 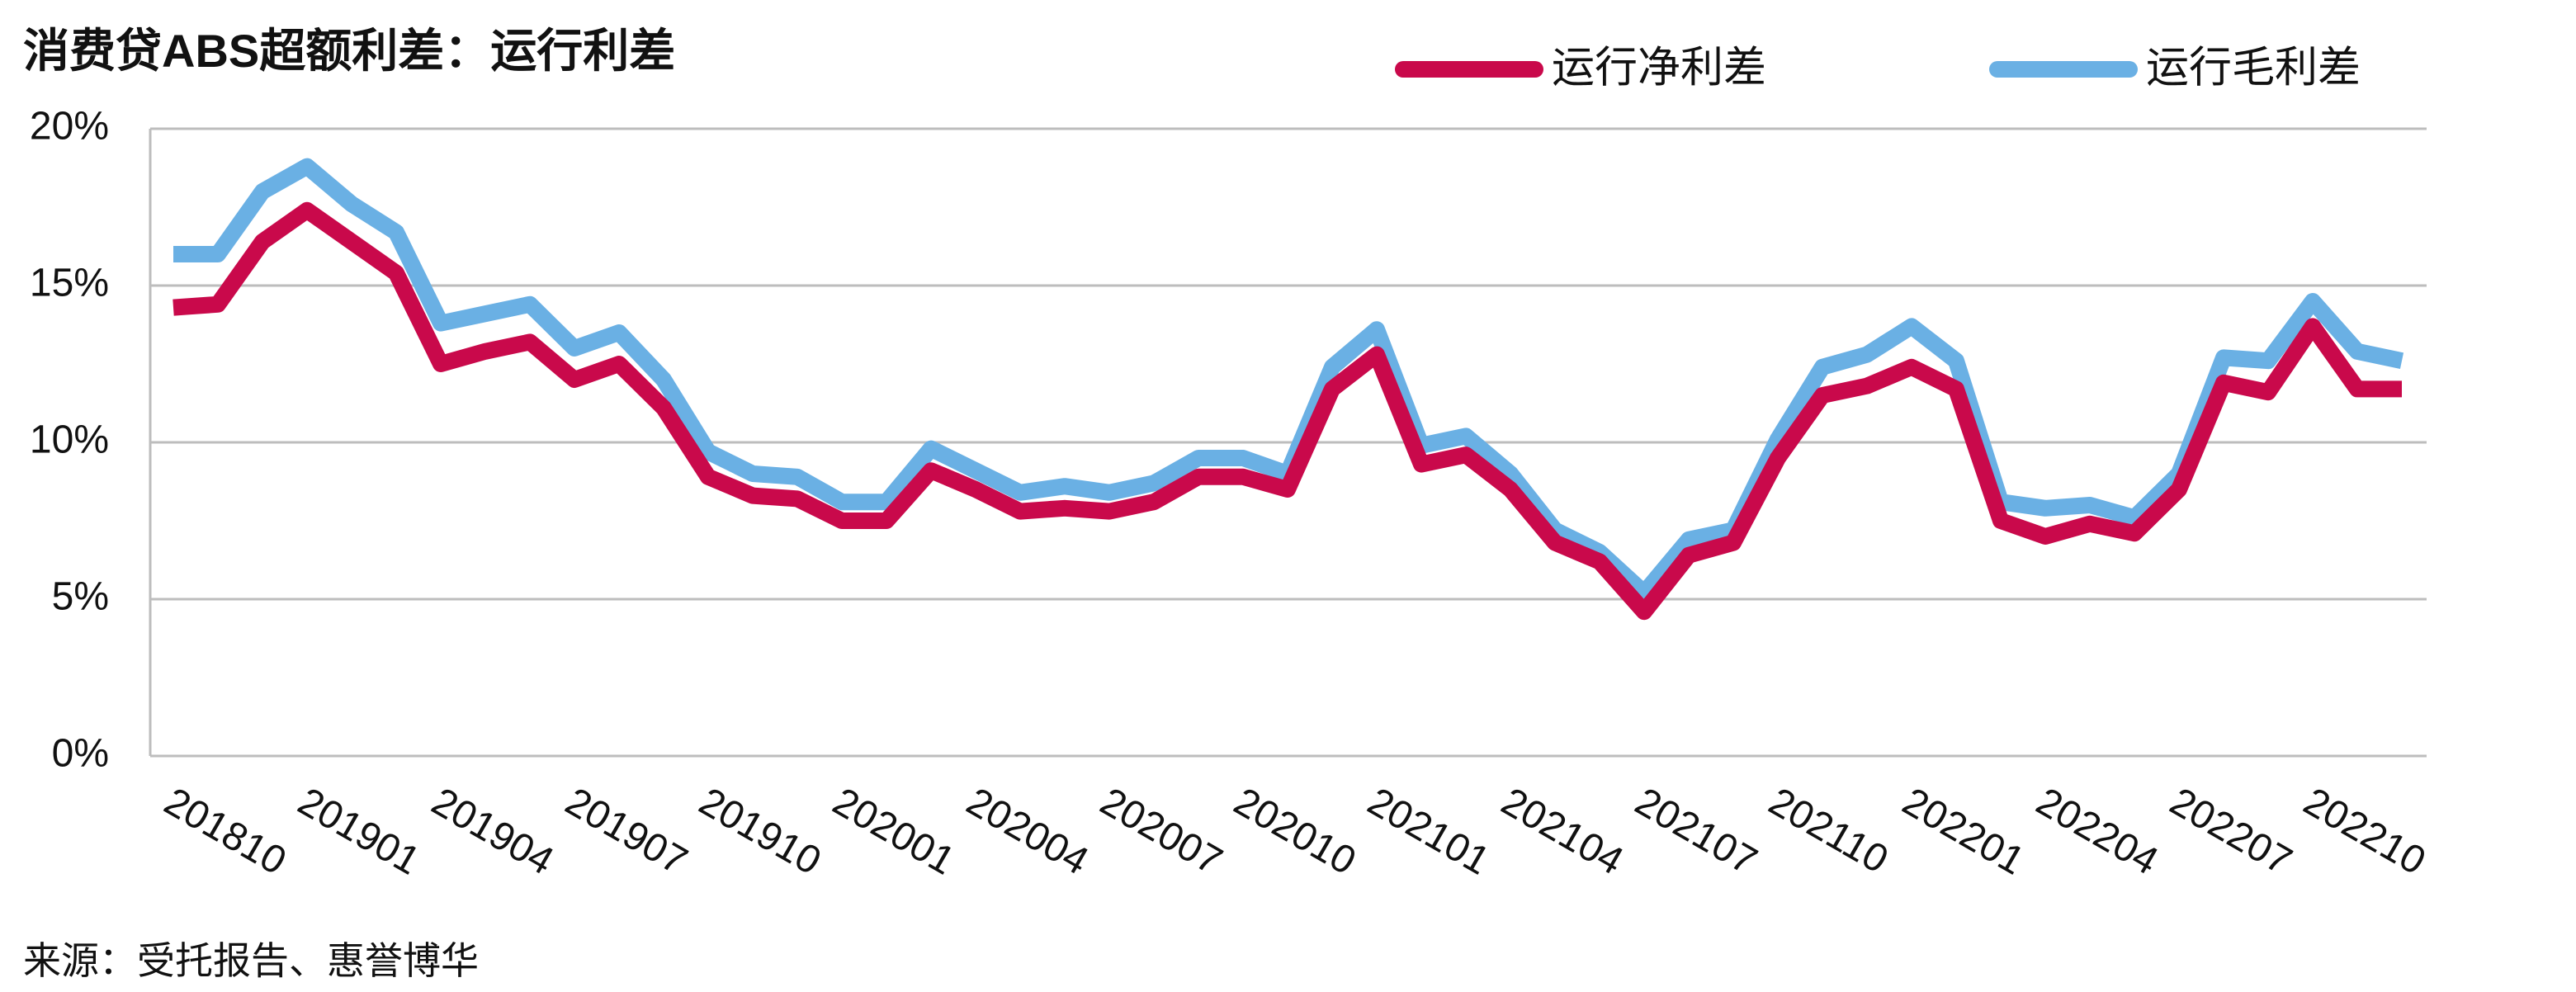 I want to click on x-tick-label: 202010, so click(x=1295, y=832).